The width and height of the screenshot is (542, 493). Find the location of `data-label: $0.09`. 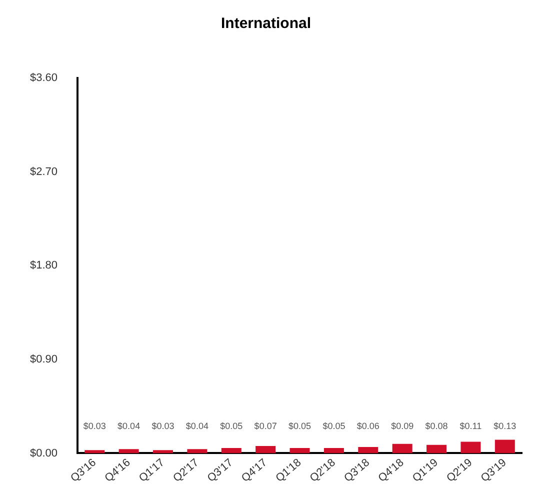

data-label: $0.09 is located at coordinates (402, 426).